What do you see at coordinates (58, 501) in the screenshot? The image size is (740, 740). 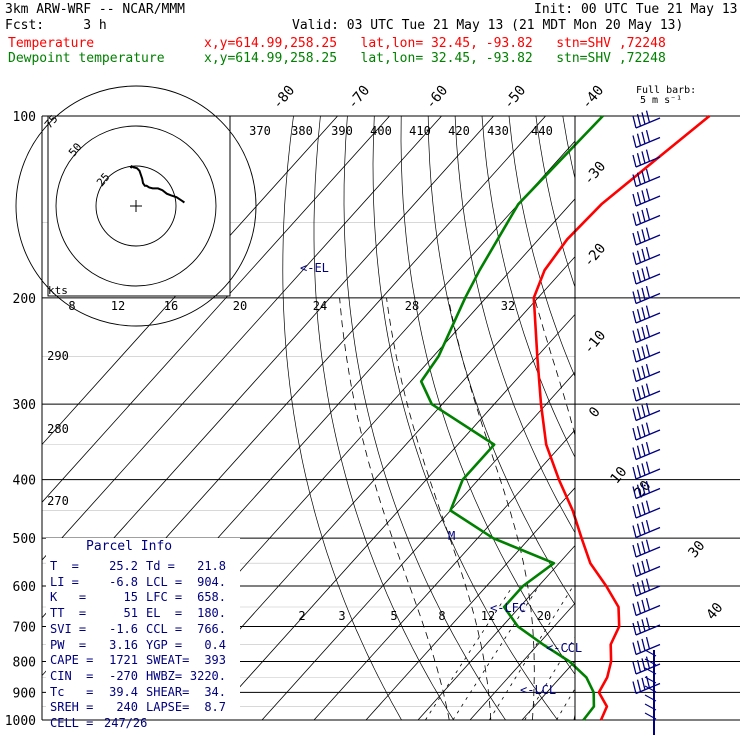 I see `theta-left-label-270: 270` at bounding box center [58, 501].